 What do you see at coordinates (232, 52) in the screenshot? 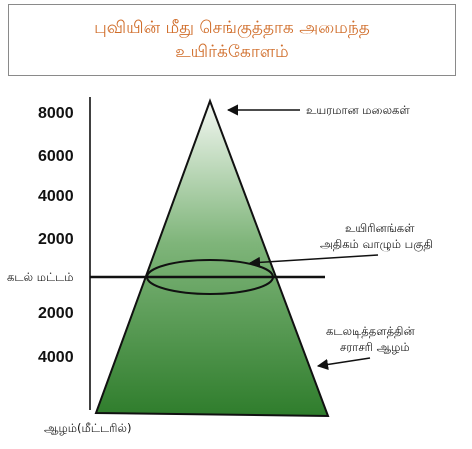
I see `title-line-2: உயிர்க்கோளம்` at bounding box center [232, 52].